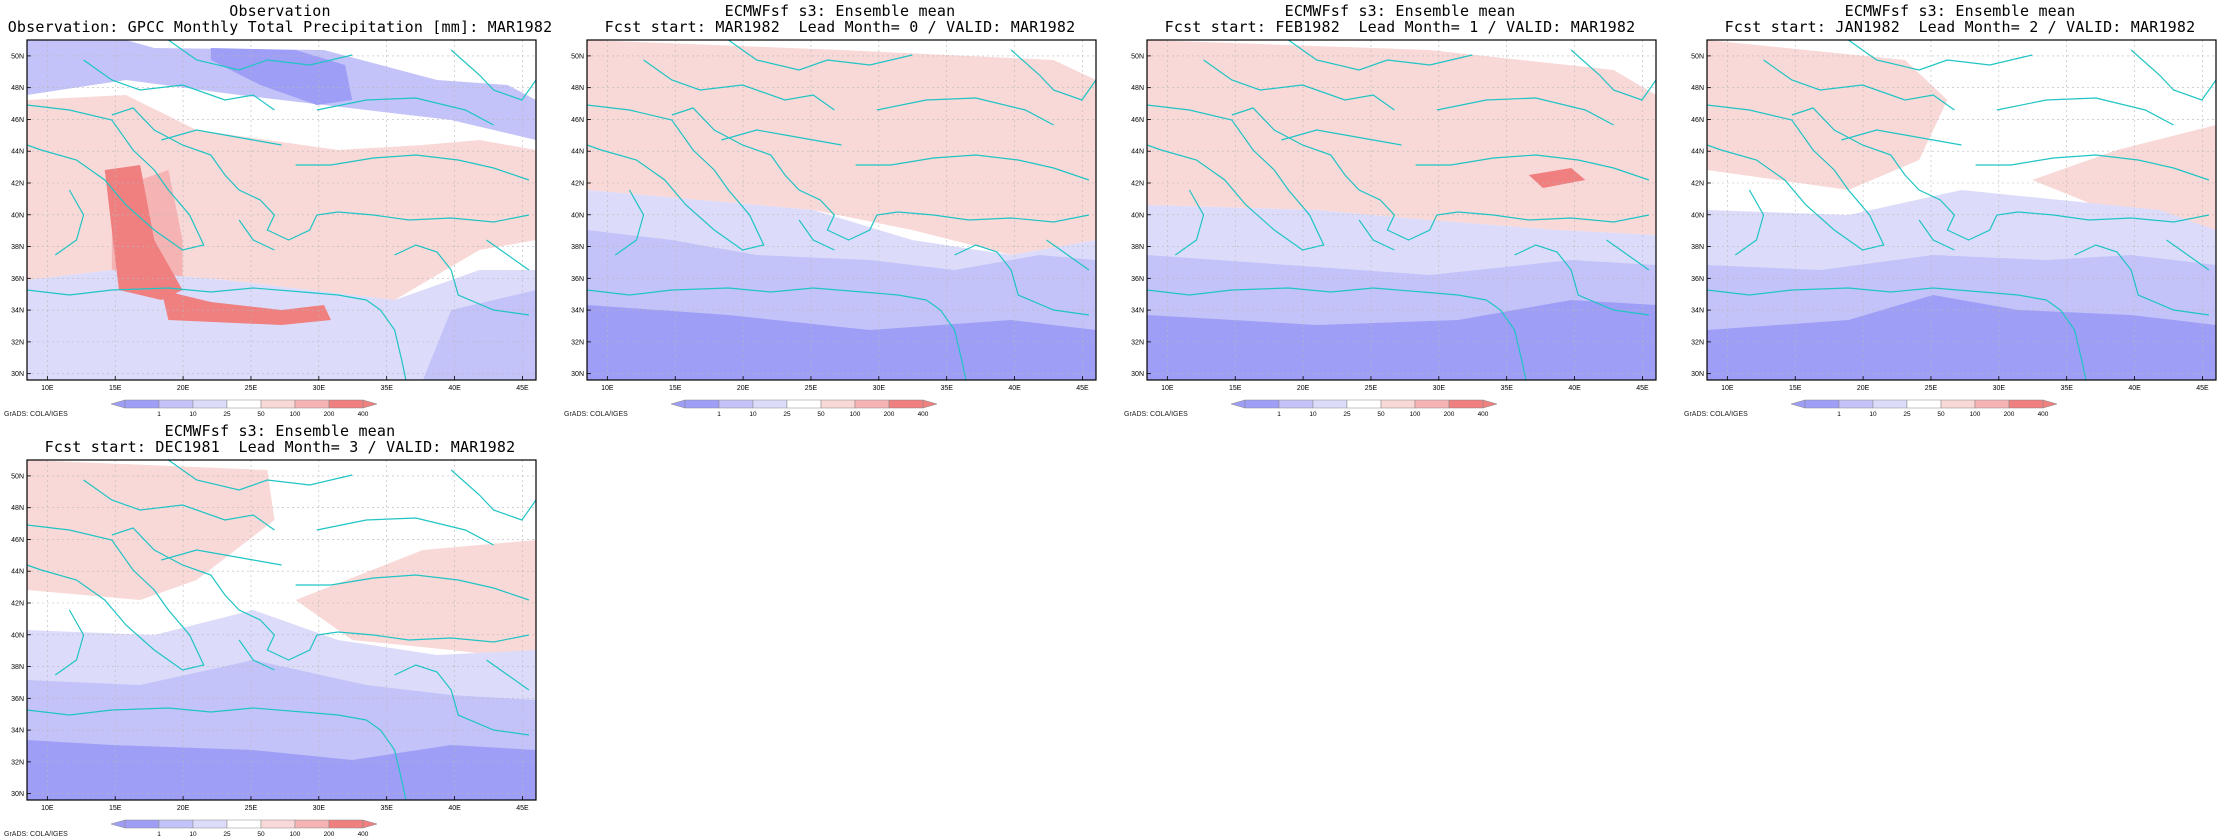  What do you see at coordinates (577, 56) in the screenshot?
I see `lat-label: 50N` at bounding box center [577, 56].